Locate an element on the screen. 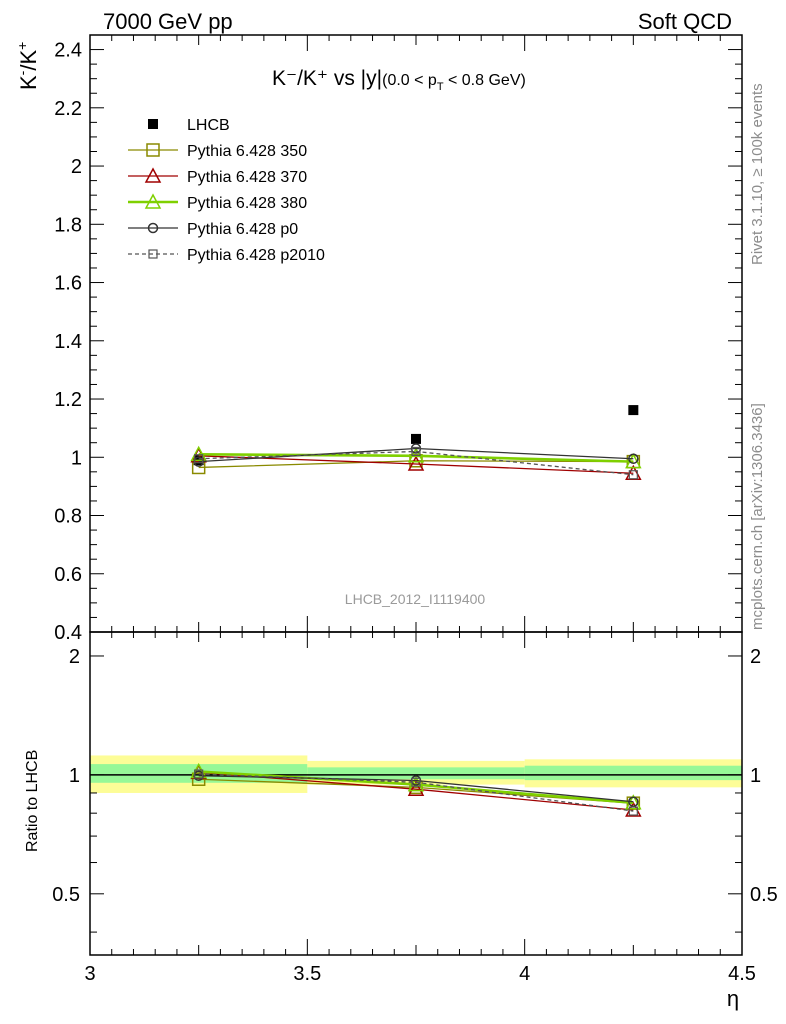  main-ytick-label: 1.8 is located at coordinates (68, 225).